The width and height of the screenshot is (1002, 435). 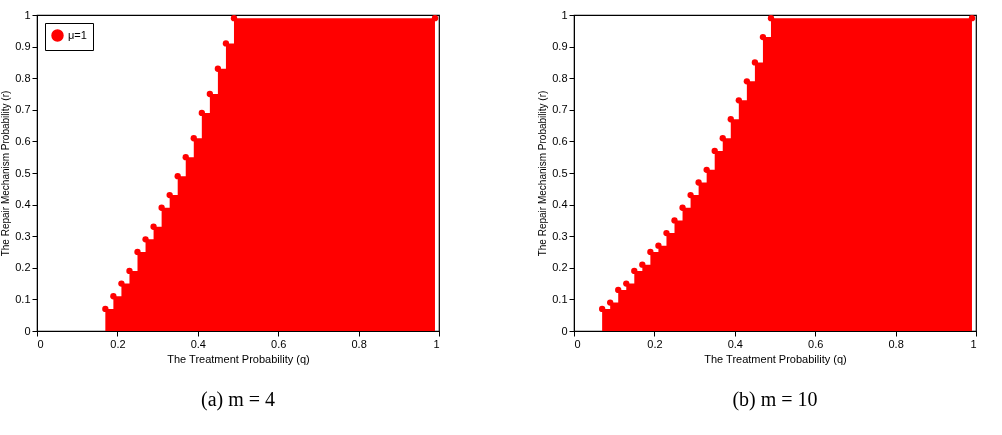 I want to click on text: (a) m = 4, so click(x=238, y=399).